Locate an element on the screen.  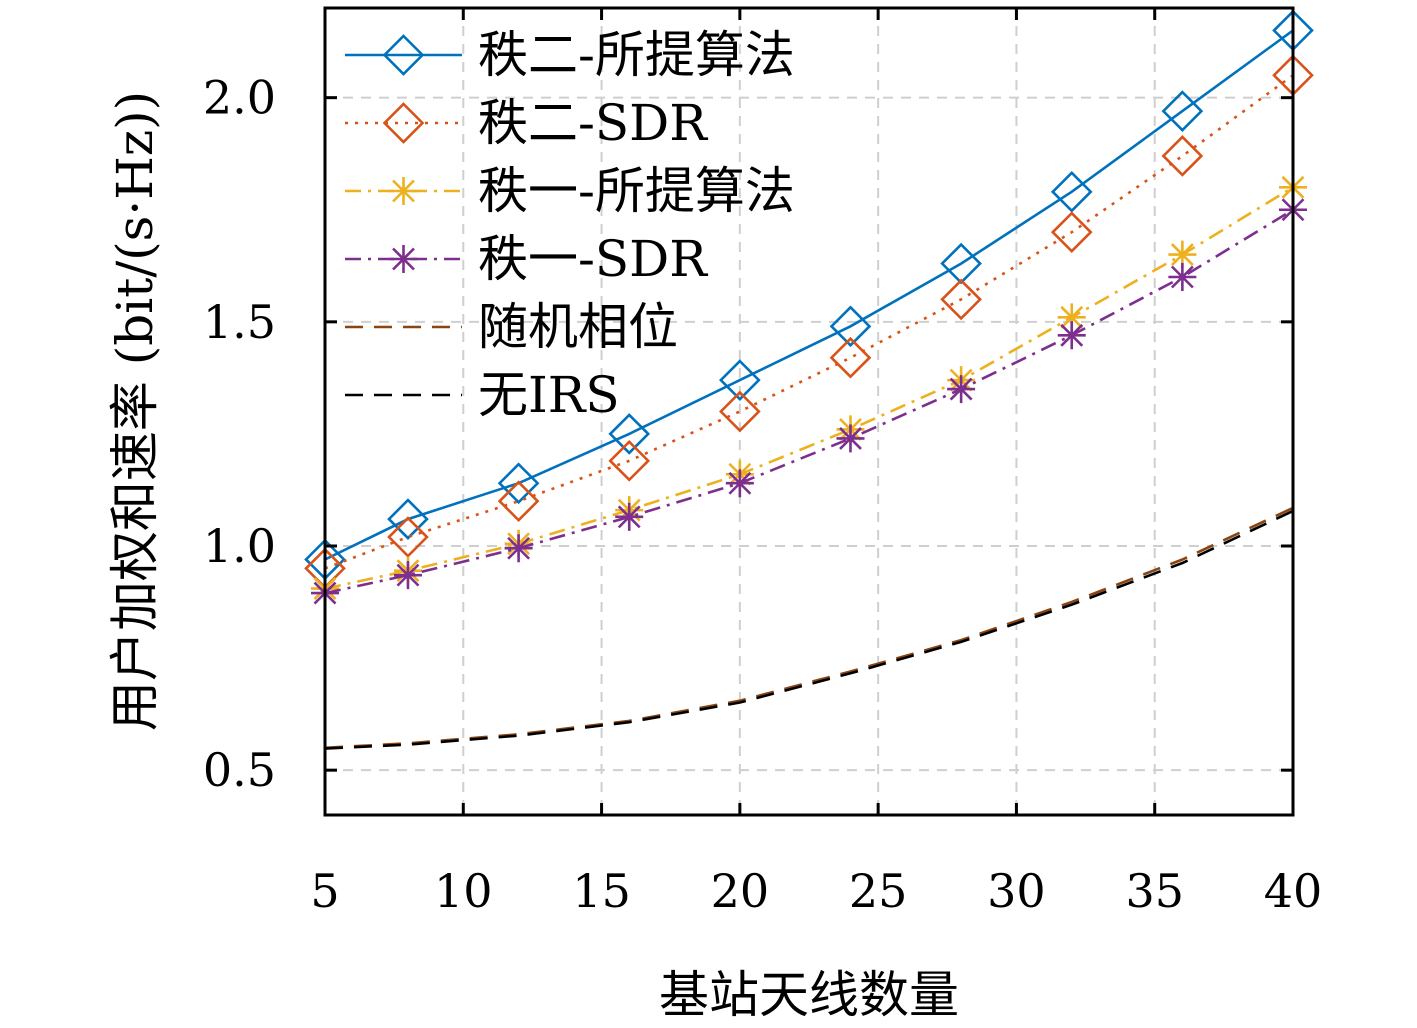
x-tick-label: 20 is located at coordinates (740, 891).